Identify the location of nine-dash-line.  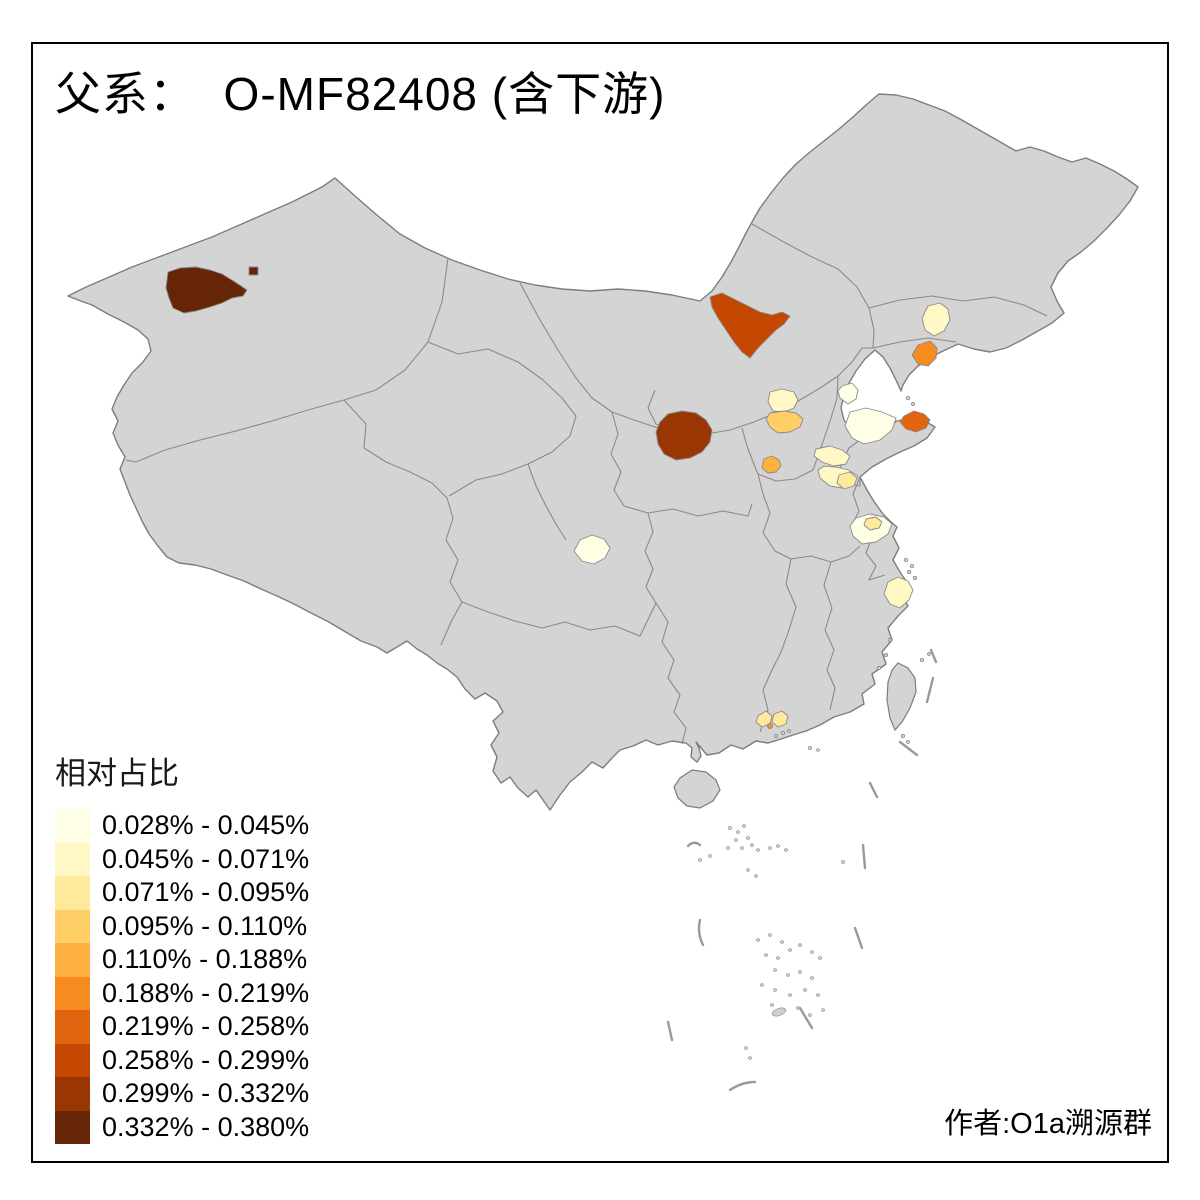
(802, 870).